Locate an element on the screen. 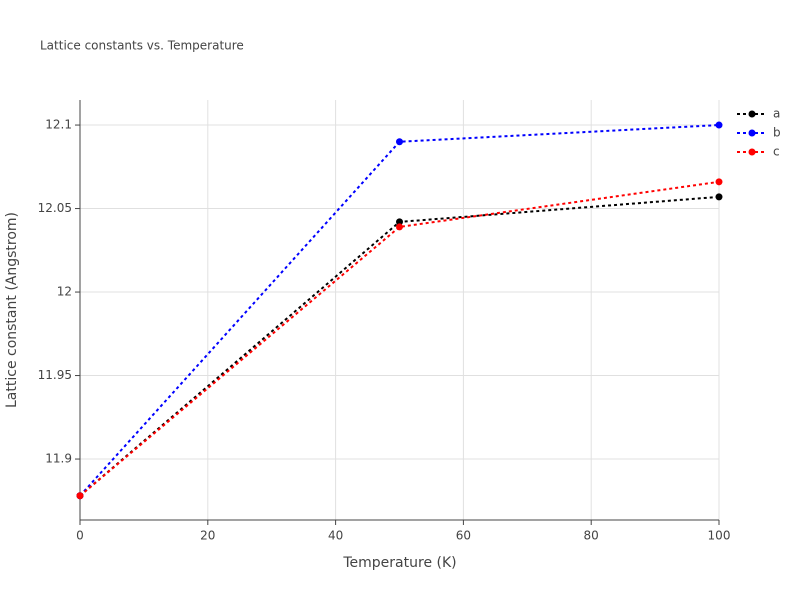  y-tick-label: 12.1 is located at coordinates (58, 125).